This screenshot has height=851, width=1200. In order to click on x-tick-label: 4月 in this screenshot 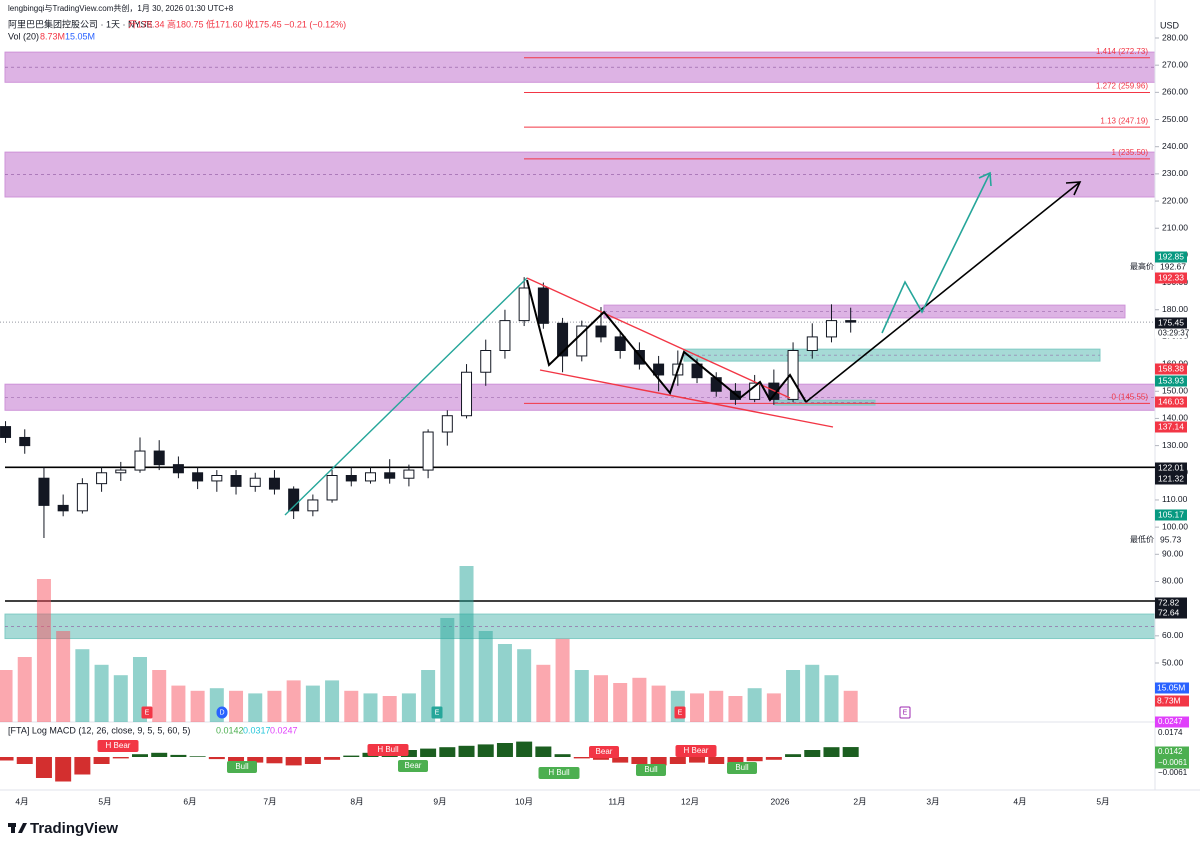, I will do `click(21, 801)`.